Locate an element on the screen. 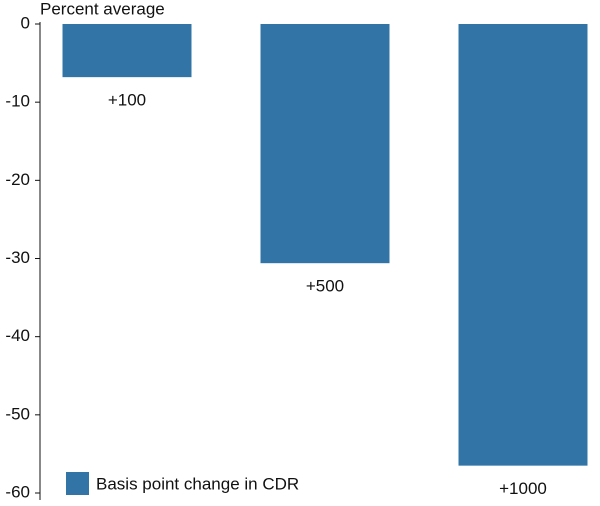 This screenshot has width=600, height=506. y-tick-label: -60 is located at coordinates (17, 491).